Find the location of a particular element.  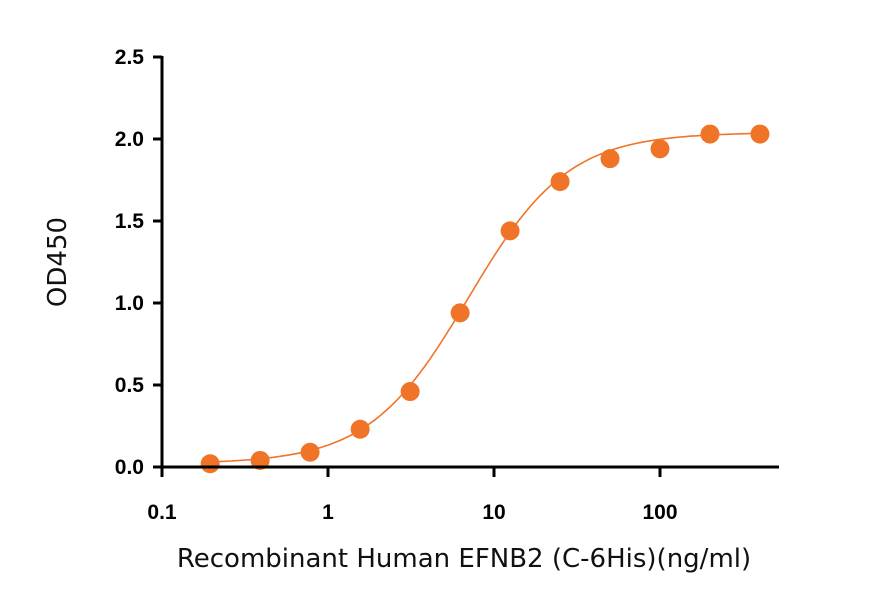

y-tick-label: 2.0 is located at coordinates (129, 139).